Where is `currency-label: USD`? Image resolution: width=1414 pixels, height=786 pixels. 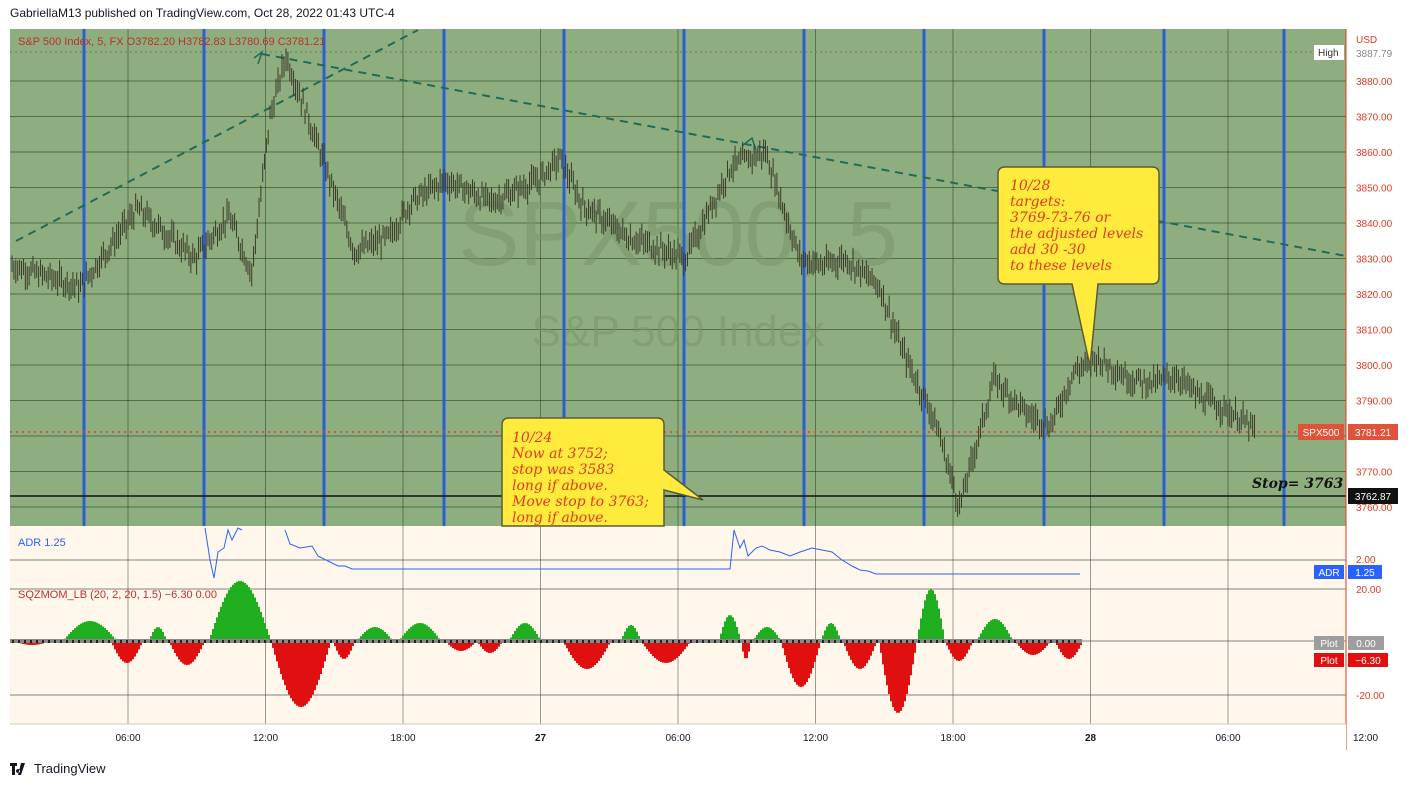 currency-label: USD is located at coordinates (1366, 40).